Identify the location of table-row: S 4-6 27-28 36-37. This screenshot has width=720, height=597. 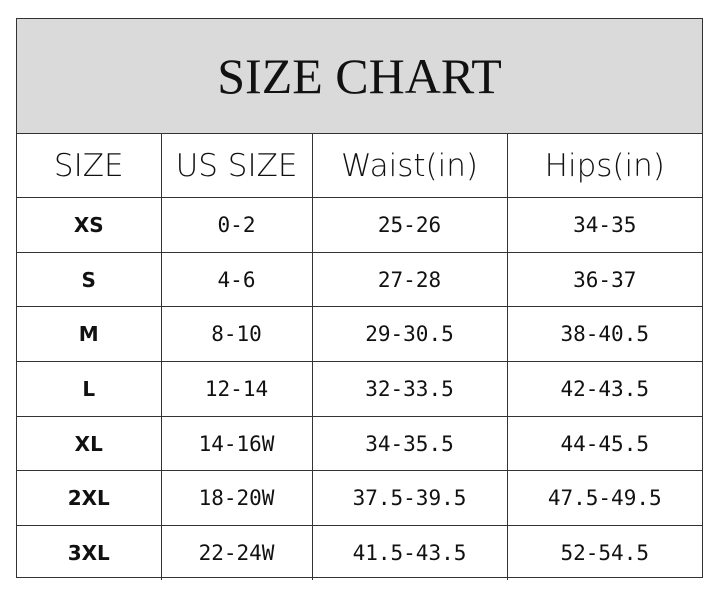
(359, 279).